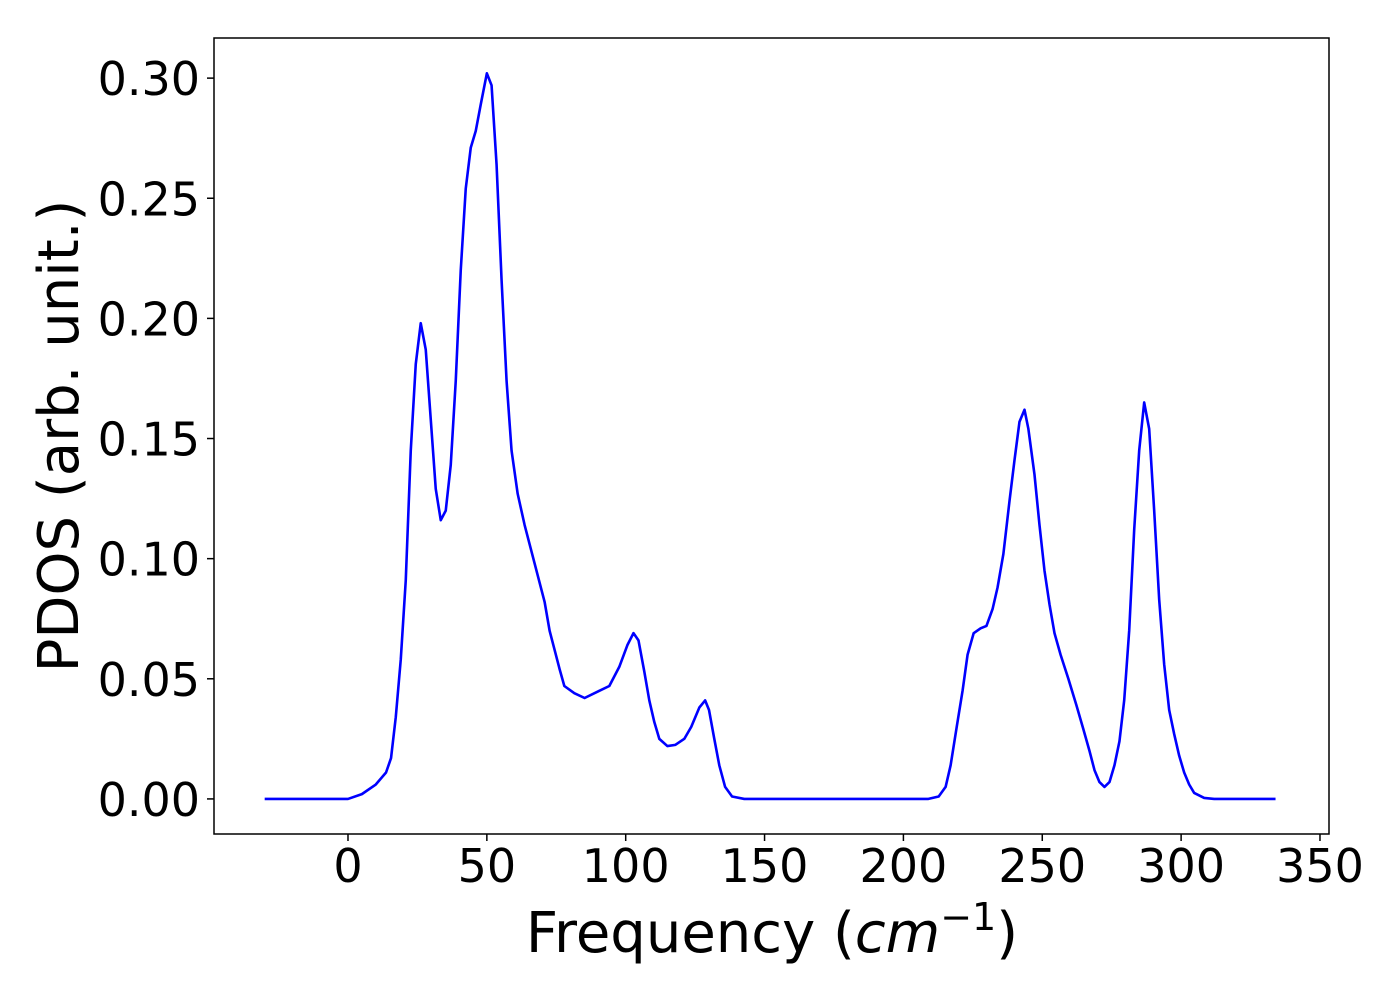 This screenshot has height=1000, width=1400. I want to click on x-tick-label: 200, so click(904, 866).